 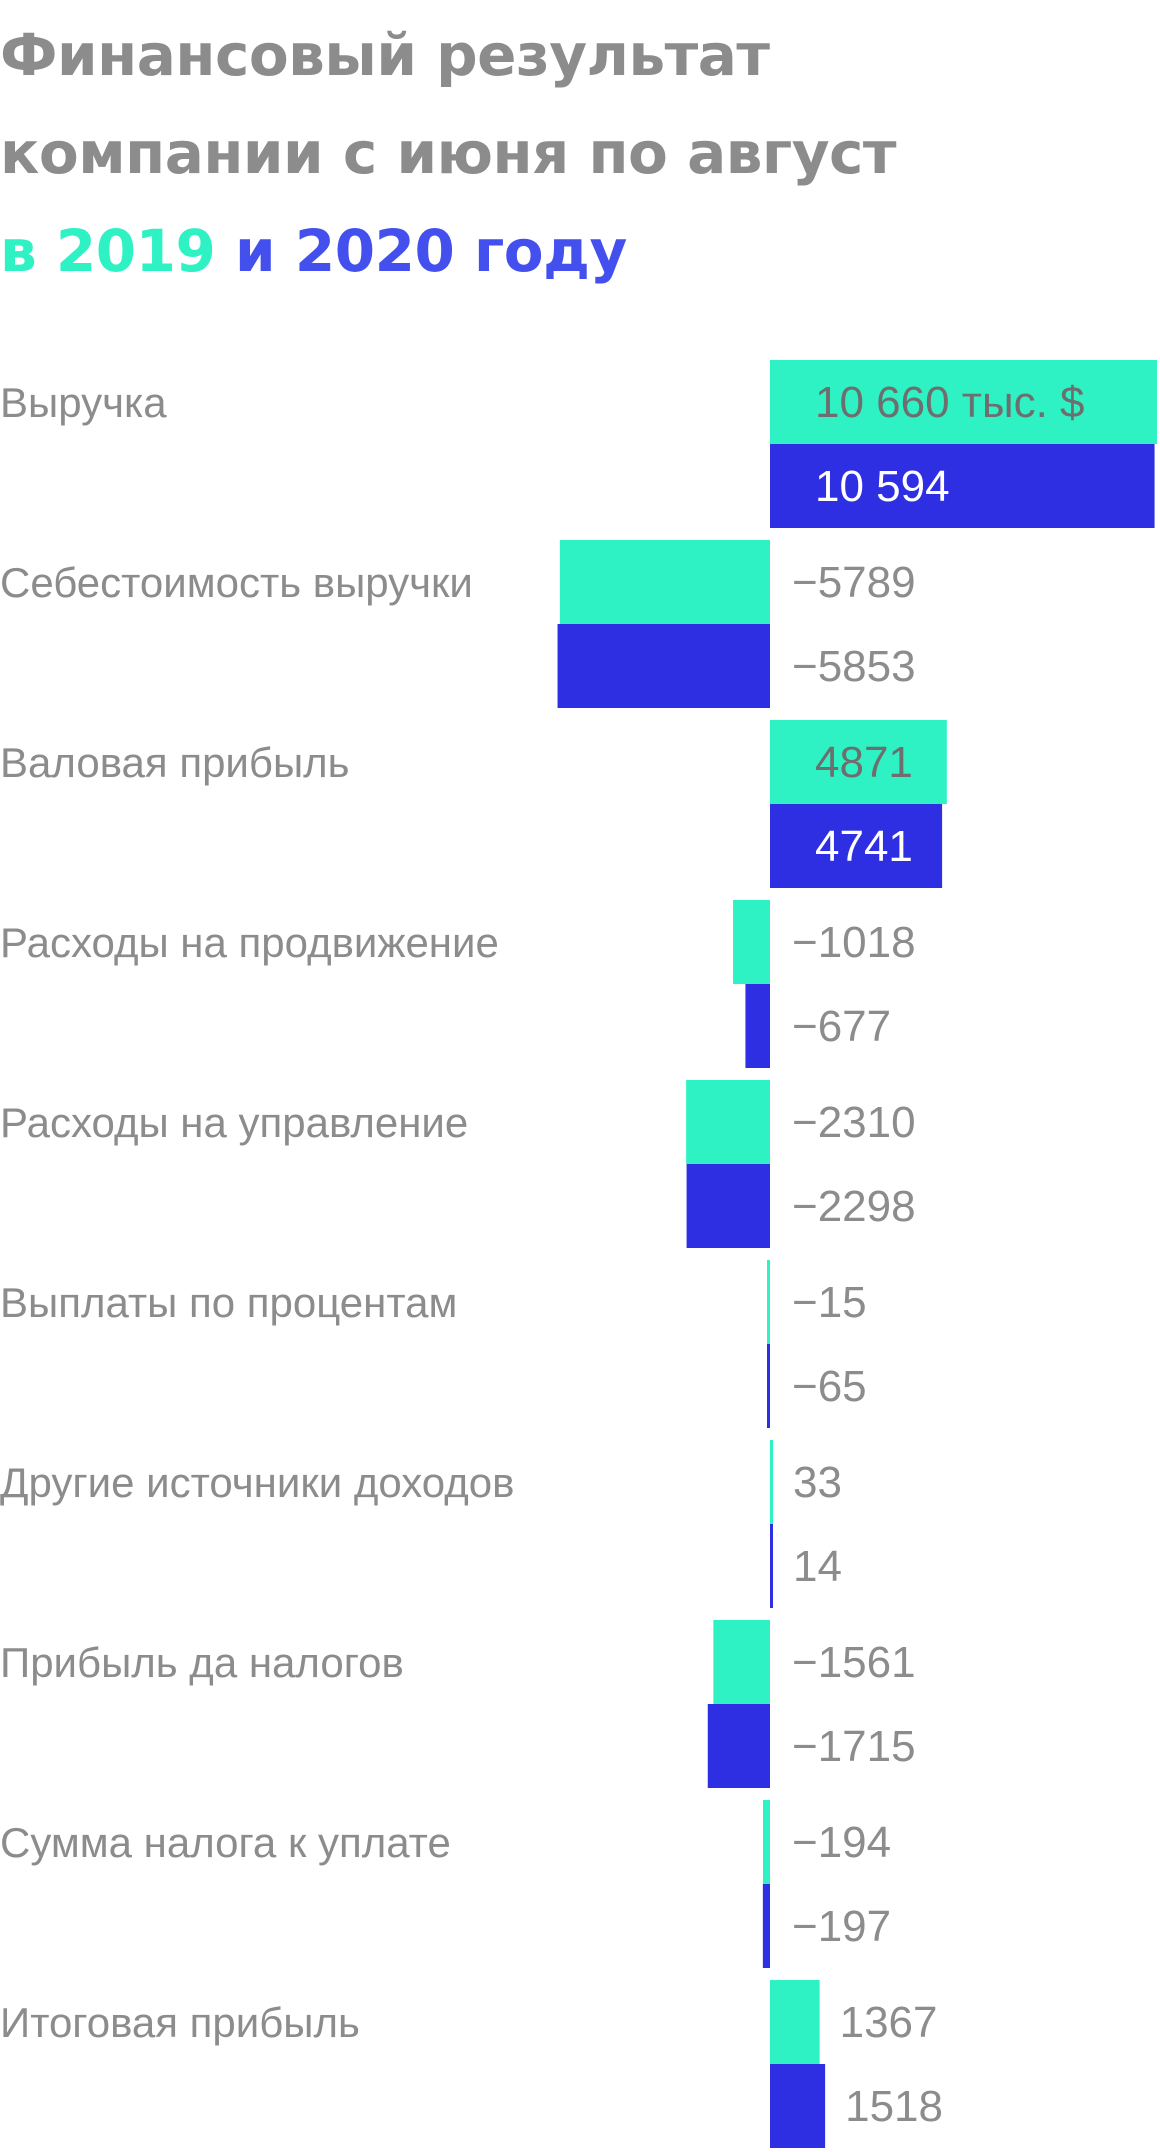 I want to click on title-year-2019: 2019, so click(x=135, y=251).